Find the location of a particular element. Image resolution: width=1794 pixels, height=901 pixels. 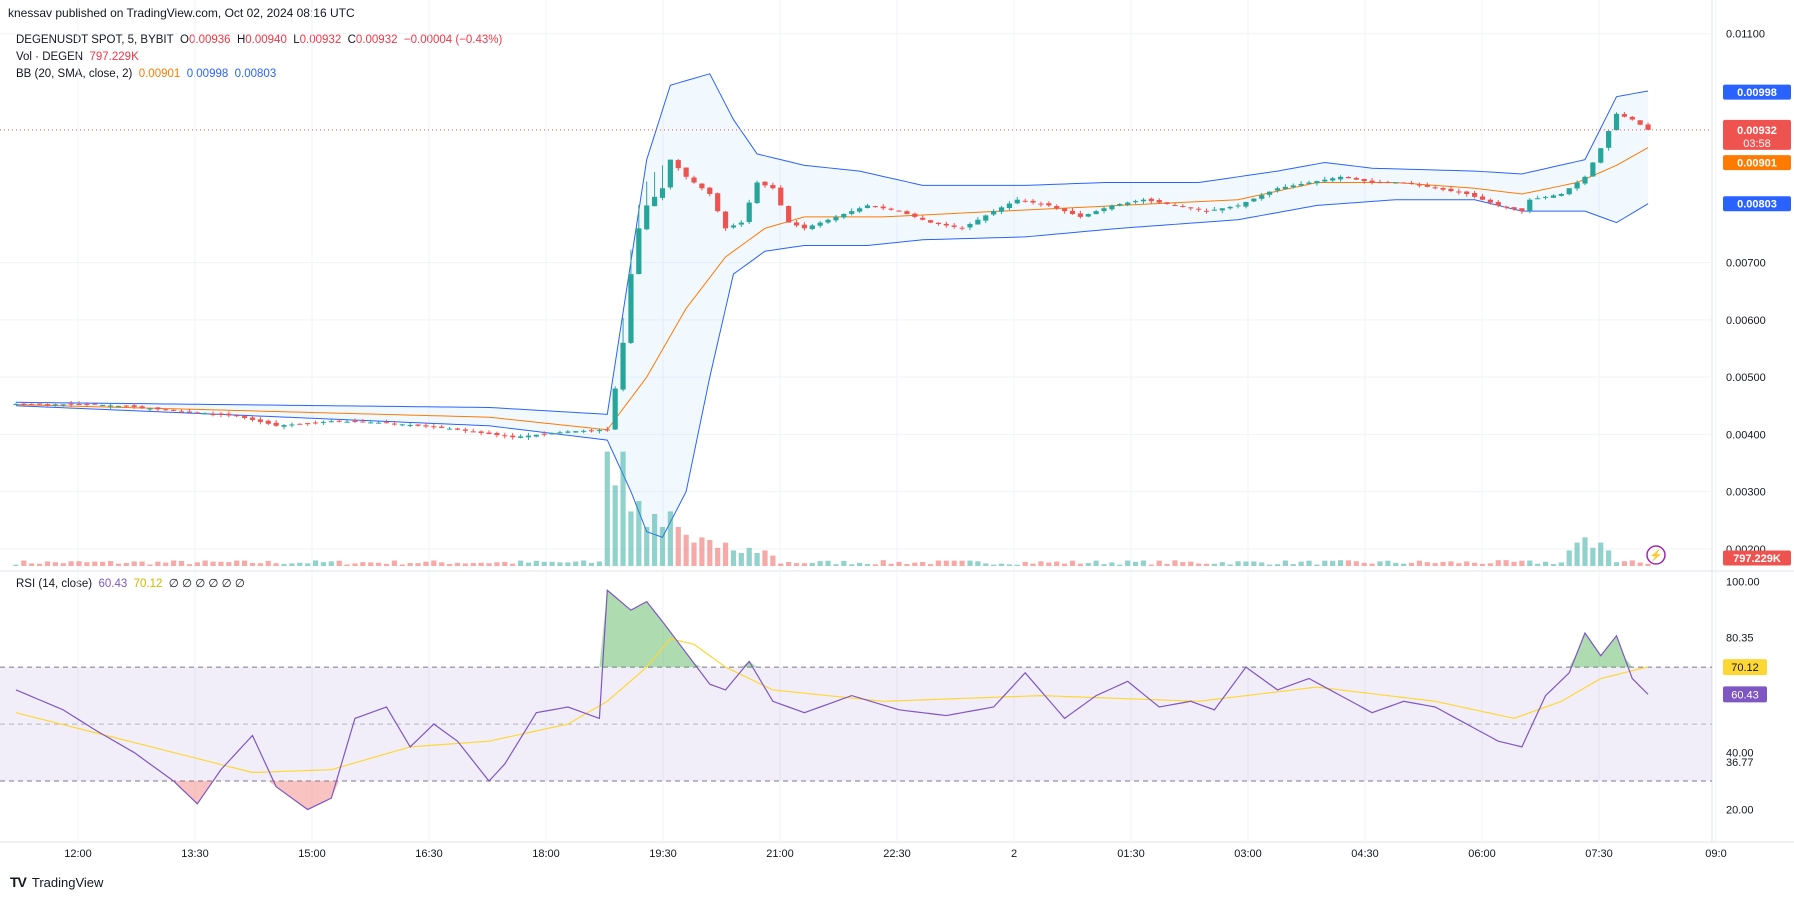

legend-bb-label: BB (20, SMA, close, 2) is located at coordinates (74, 74).